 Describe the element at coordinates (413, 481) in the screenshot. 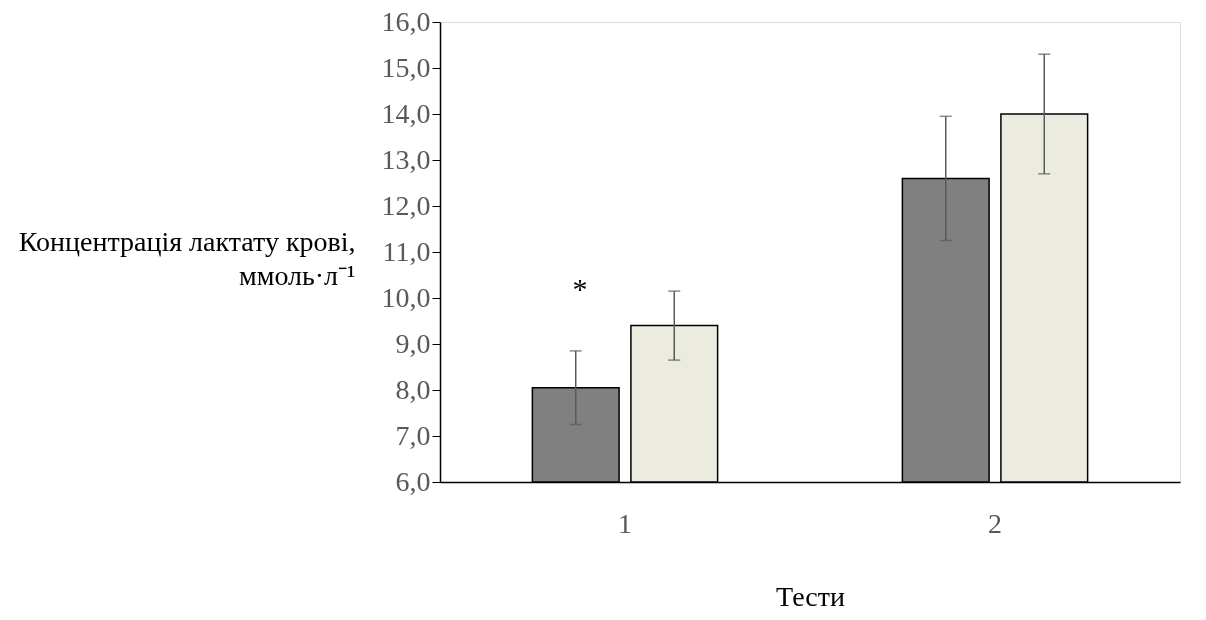

I see `y-tick-label: 6,0` at that location.